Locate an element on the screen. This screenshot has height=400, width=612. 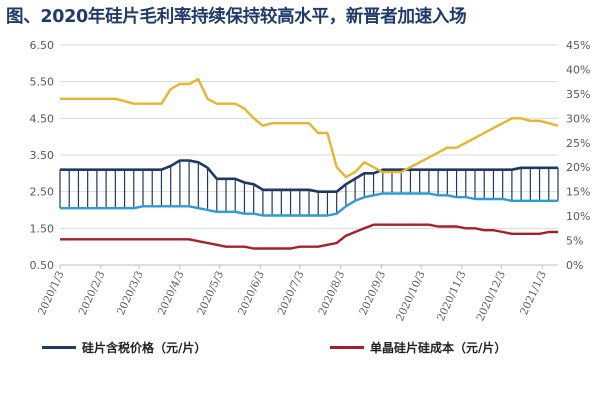
y-left-tick-label: 0.50 is located at coordinates (42, 265).